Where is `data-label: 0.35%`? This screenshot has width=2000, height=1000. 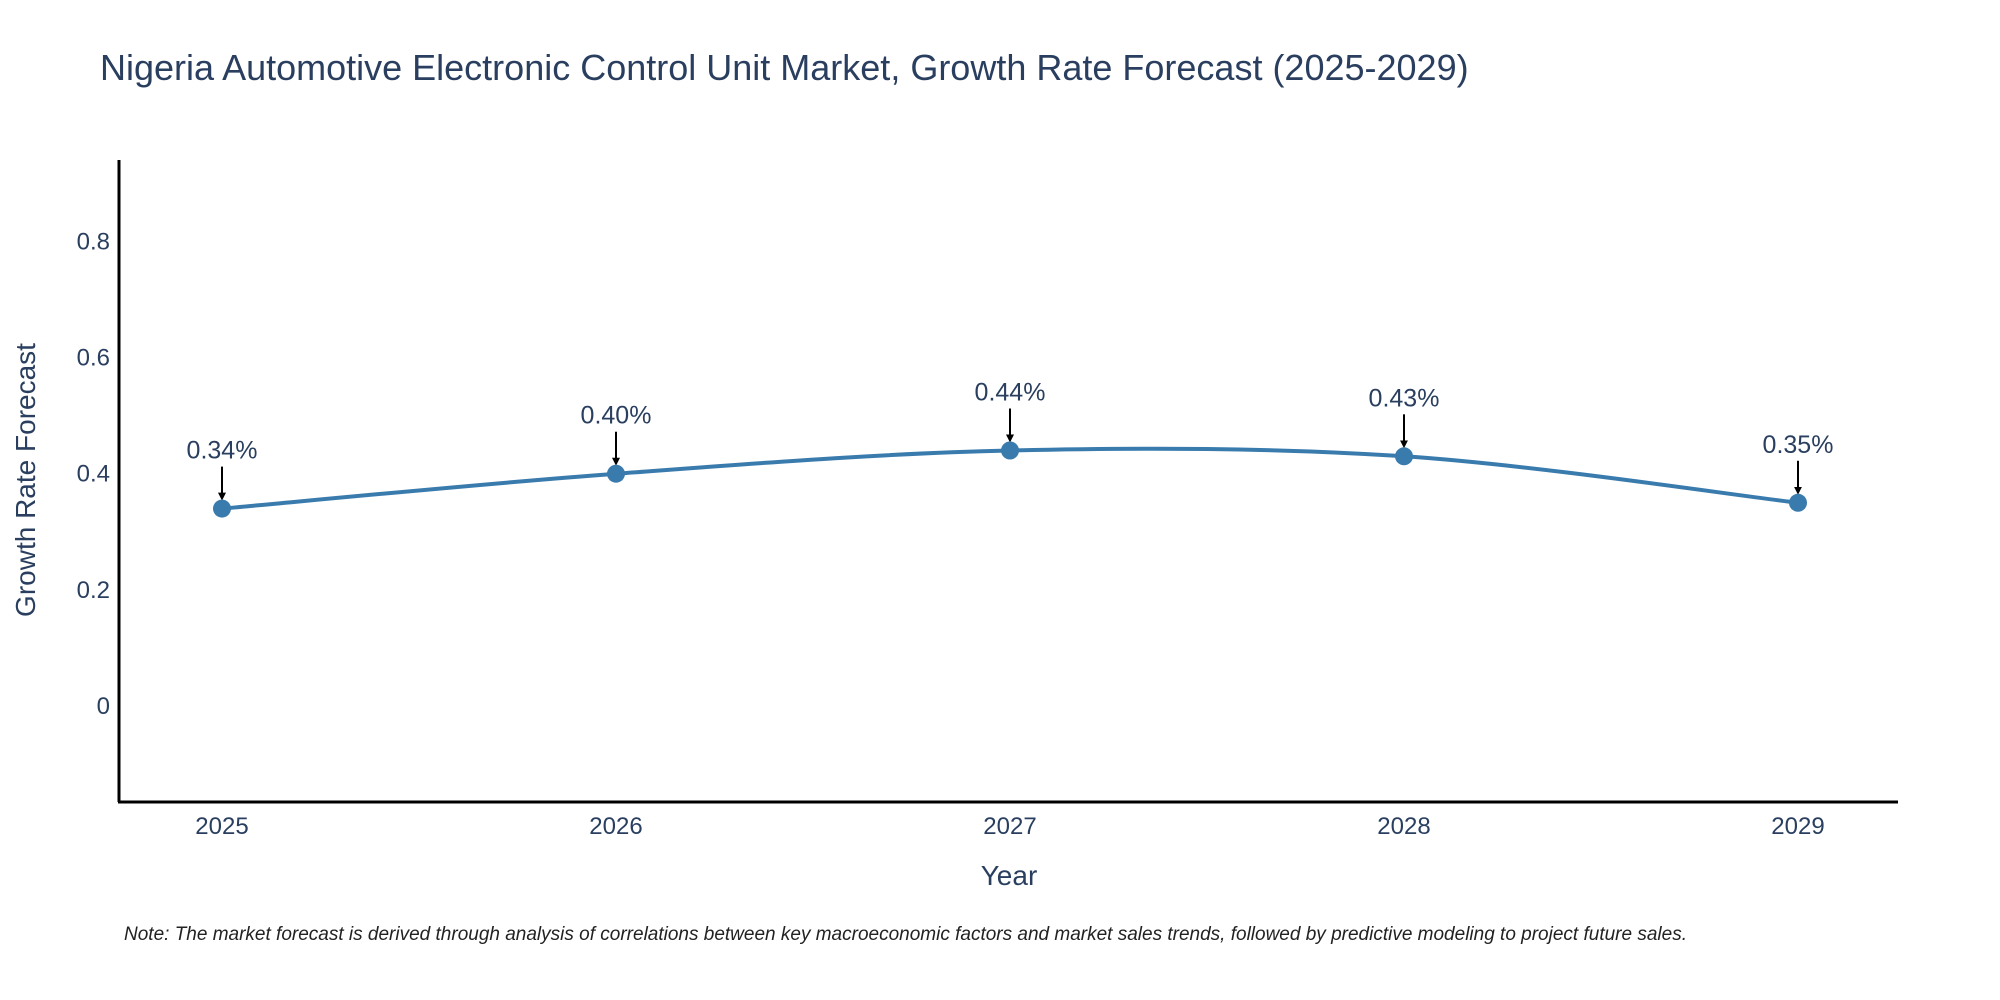
data-label: 0.35% is located at coordinates (1798, 445).